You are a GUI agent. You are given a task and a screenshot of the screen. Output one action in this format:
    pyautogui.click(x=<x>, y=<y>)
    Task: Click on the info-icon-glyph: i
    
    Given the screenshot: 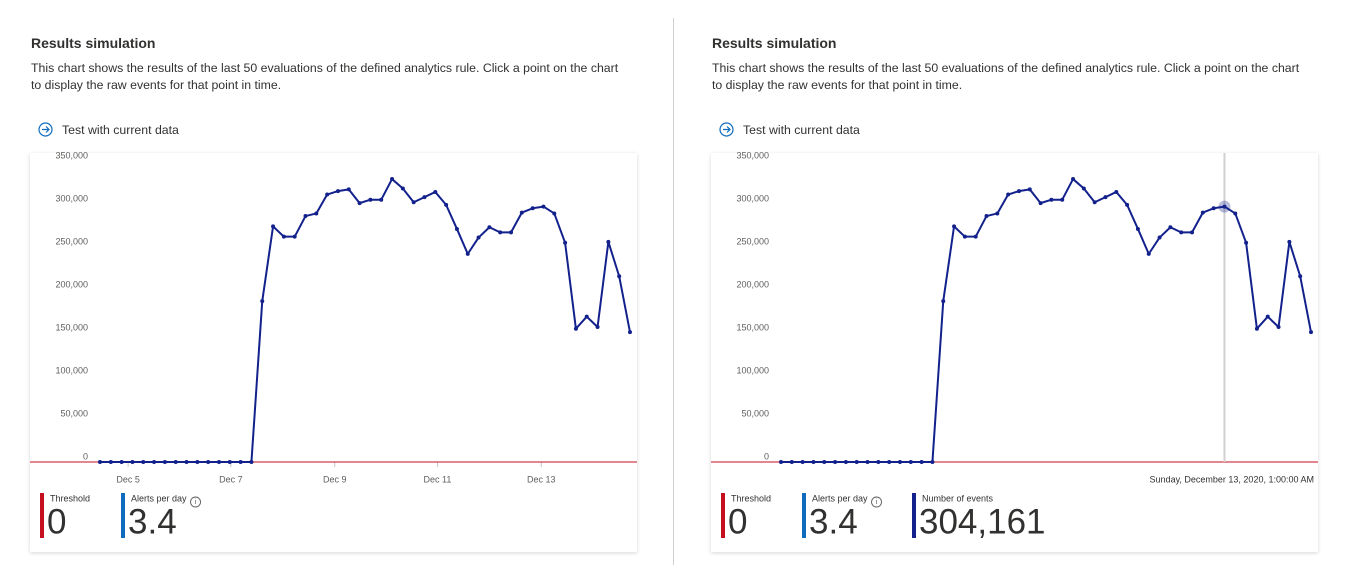 What is the action you would take?
    pyautogui.click(x=877, y=502)
    